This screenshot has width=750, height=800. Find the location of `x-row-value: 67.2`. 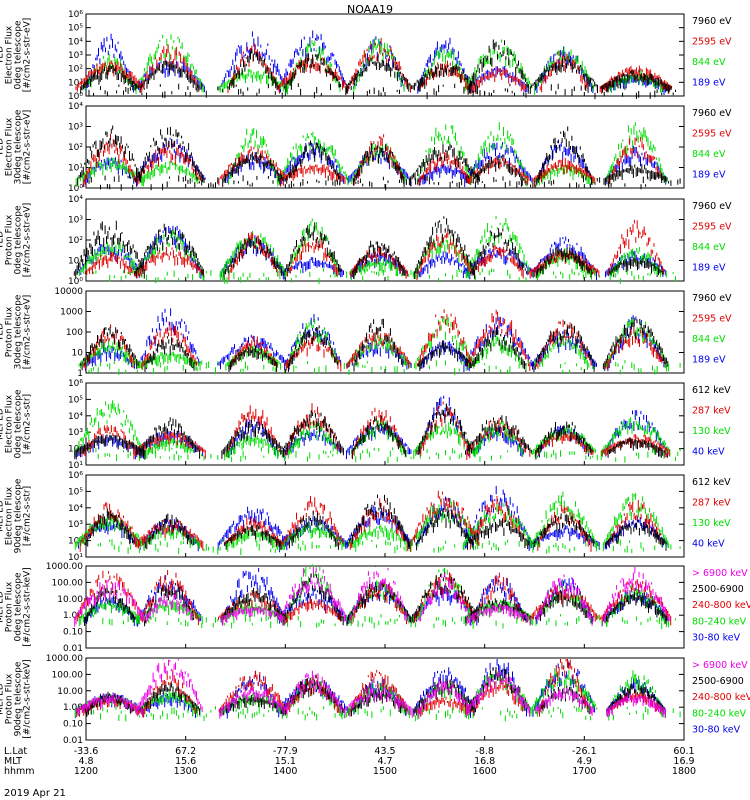

x-row-value: 67.2 is located at coordinates (185, 751).